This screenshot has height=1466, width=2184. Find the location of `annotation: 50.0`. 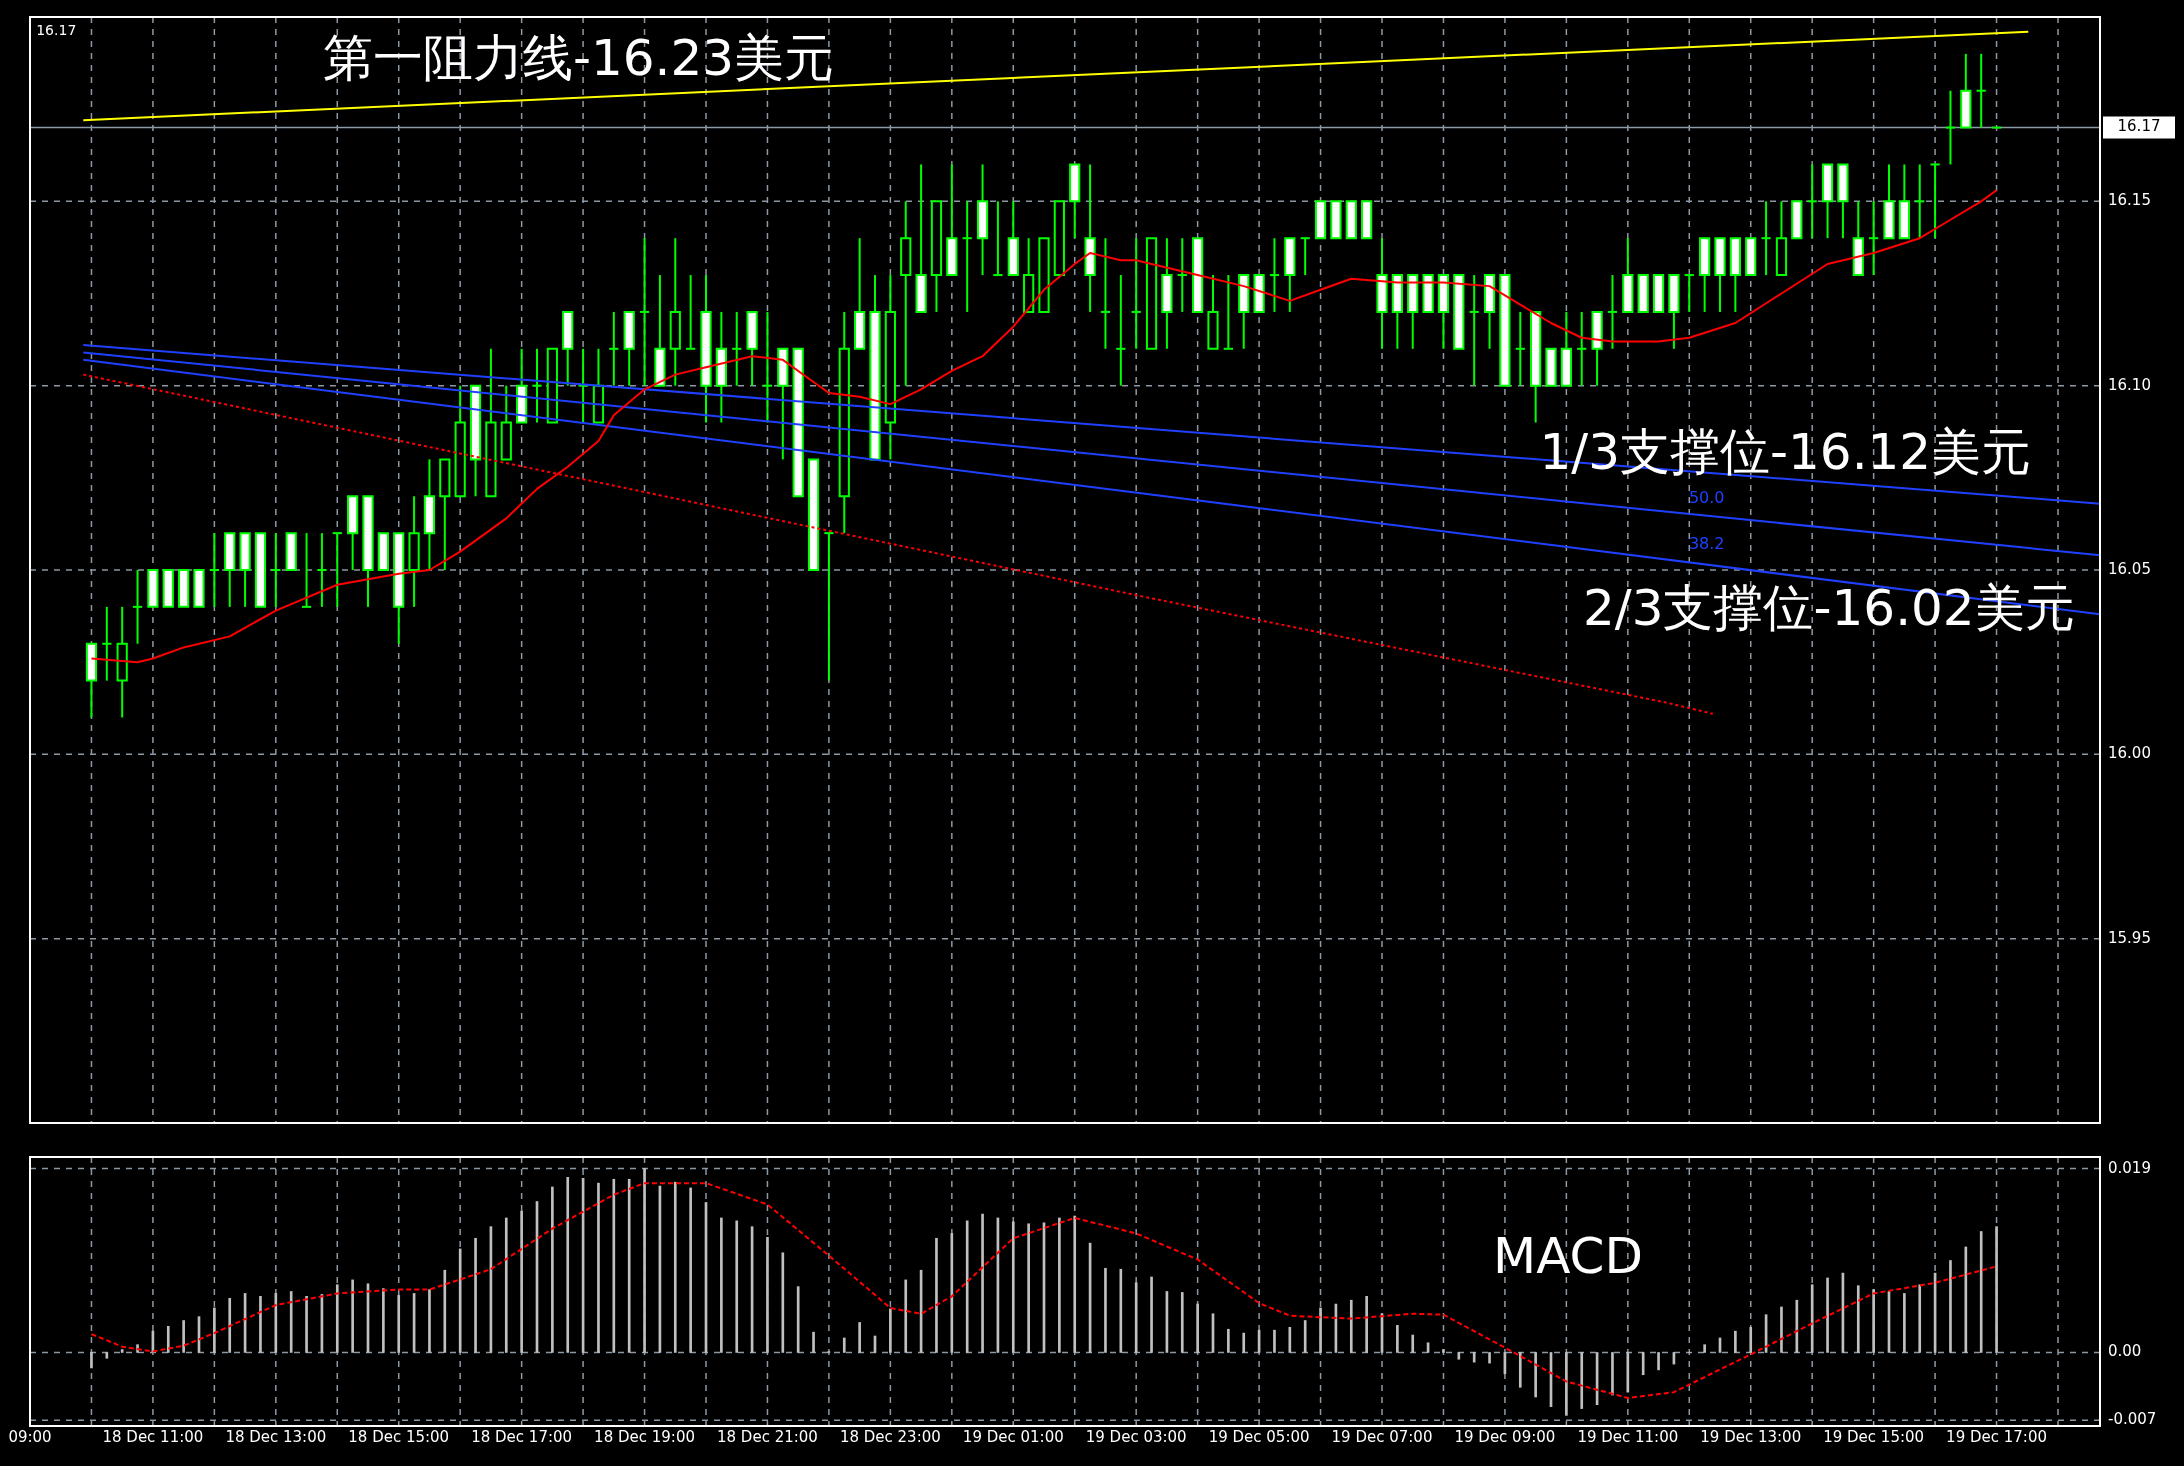

annotation: 50.0 is located at coordinates (1706, 498).